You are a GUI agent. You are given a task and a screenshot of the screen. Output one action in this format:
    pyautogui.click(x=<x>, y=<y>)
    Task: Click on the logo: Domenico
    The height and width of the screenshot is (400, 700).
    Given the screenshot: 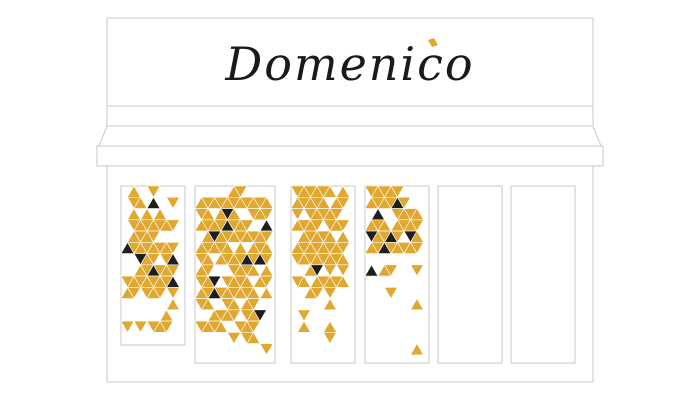 What is the action you would take?
    pyautogui.click(x=349, y=64)
    